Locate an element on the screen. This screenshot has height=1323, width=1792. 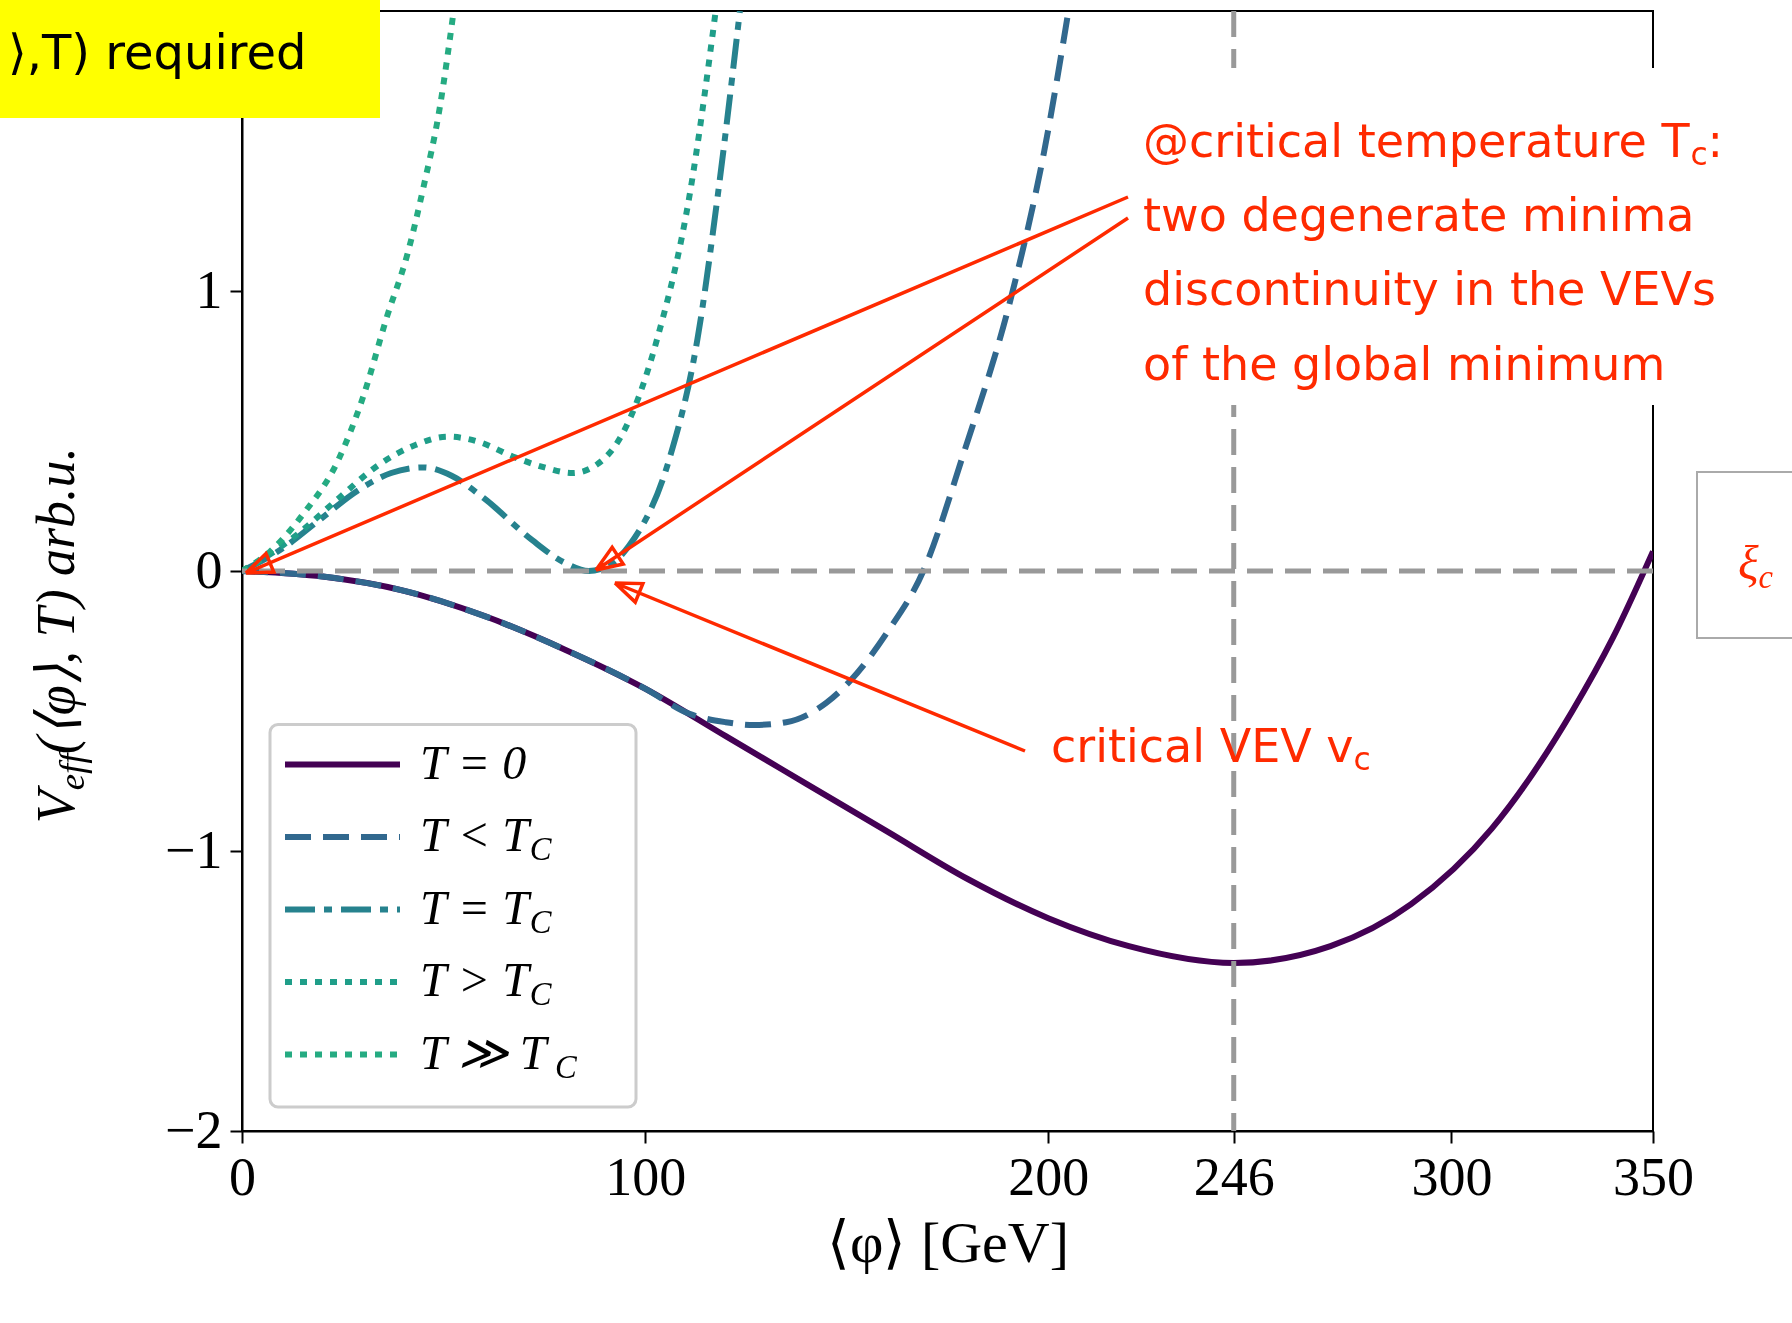
x-tick-label: 100 is located at coordinates (646, 1176).